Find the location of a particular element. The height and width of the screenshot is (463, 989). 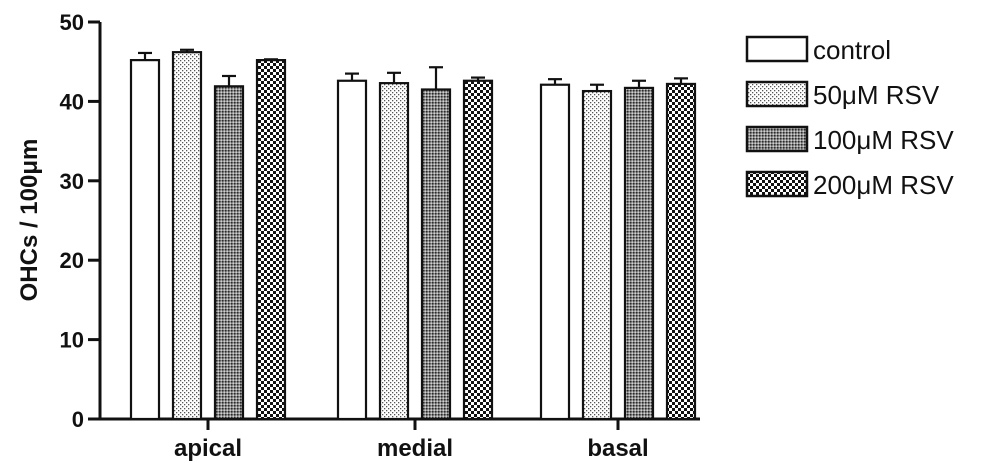

legend-label: 200μM RSV is located at coordinates (883, 185).